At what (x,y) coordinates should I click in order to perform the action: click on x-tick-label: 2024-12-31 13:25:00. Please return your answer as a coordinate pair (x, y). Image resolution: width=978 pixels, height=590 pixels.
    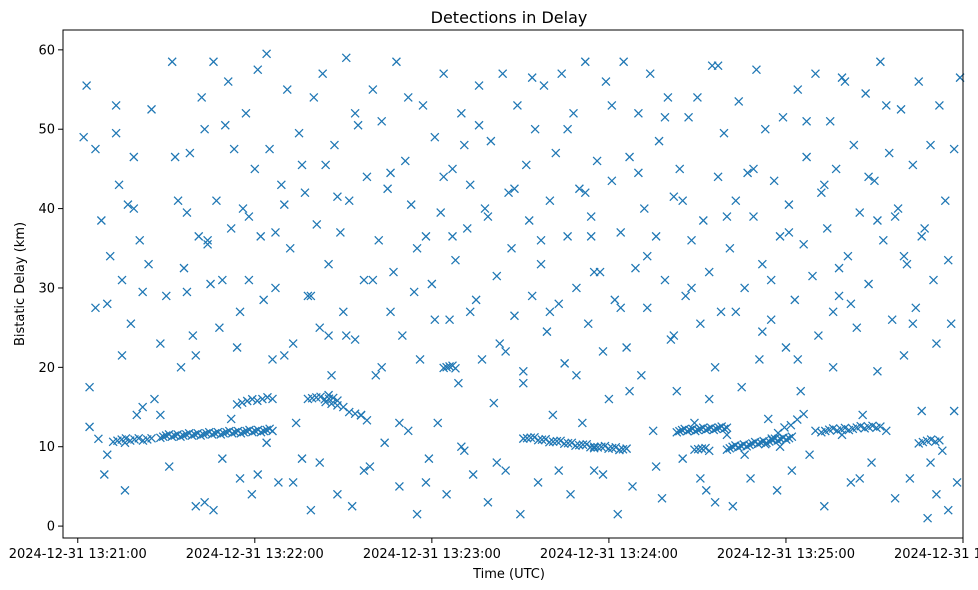
    Looking at the image, I should click on (786, 554).